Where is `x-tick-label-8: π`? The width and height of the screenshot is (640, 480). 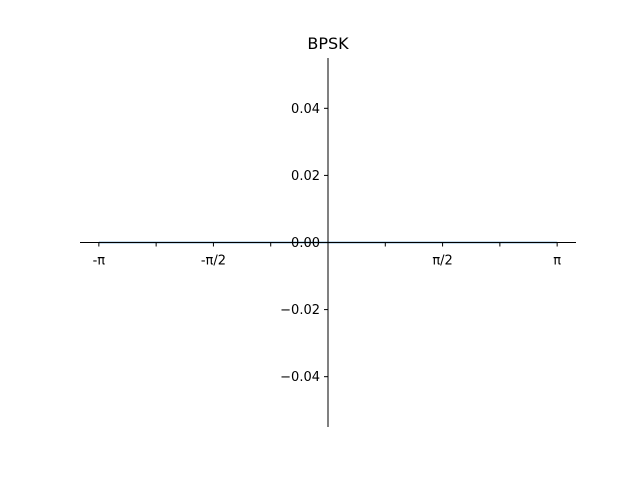 x-tick-label-8: π is located at coordinates (557, 261).